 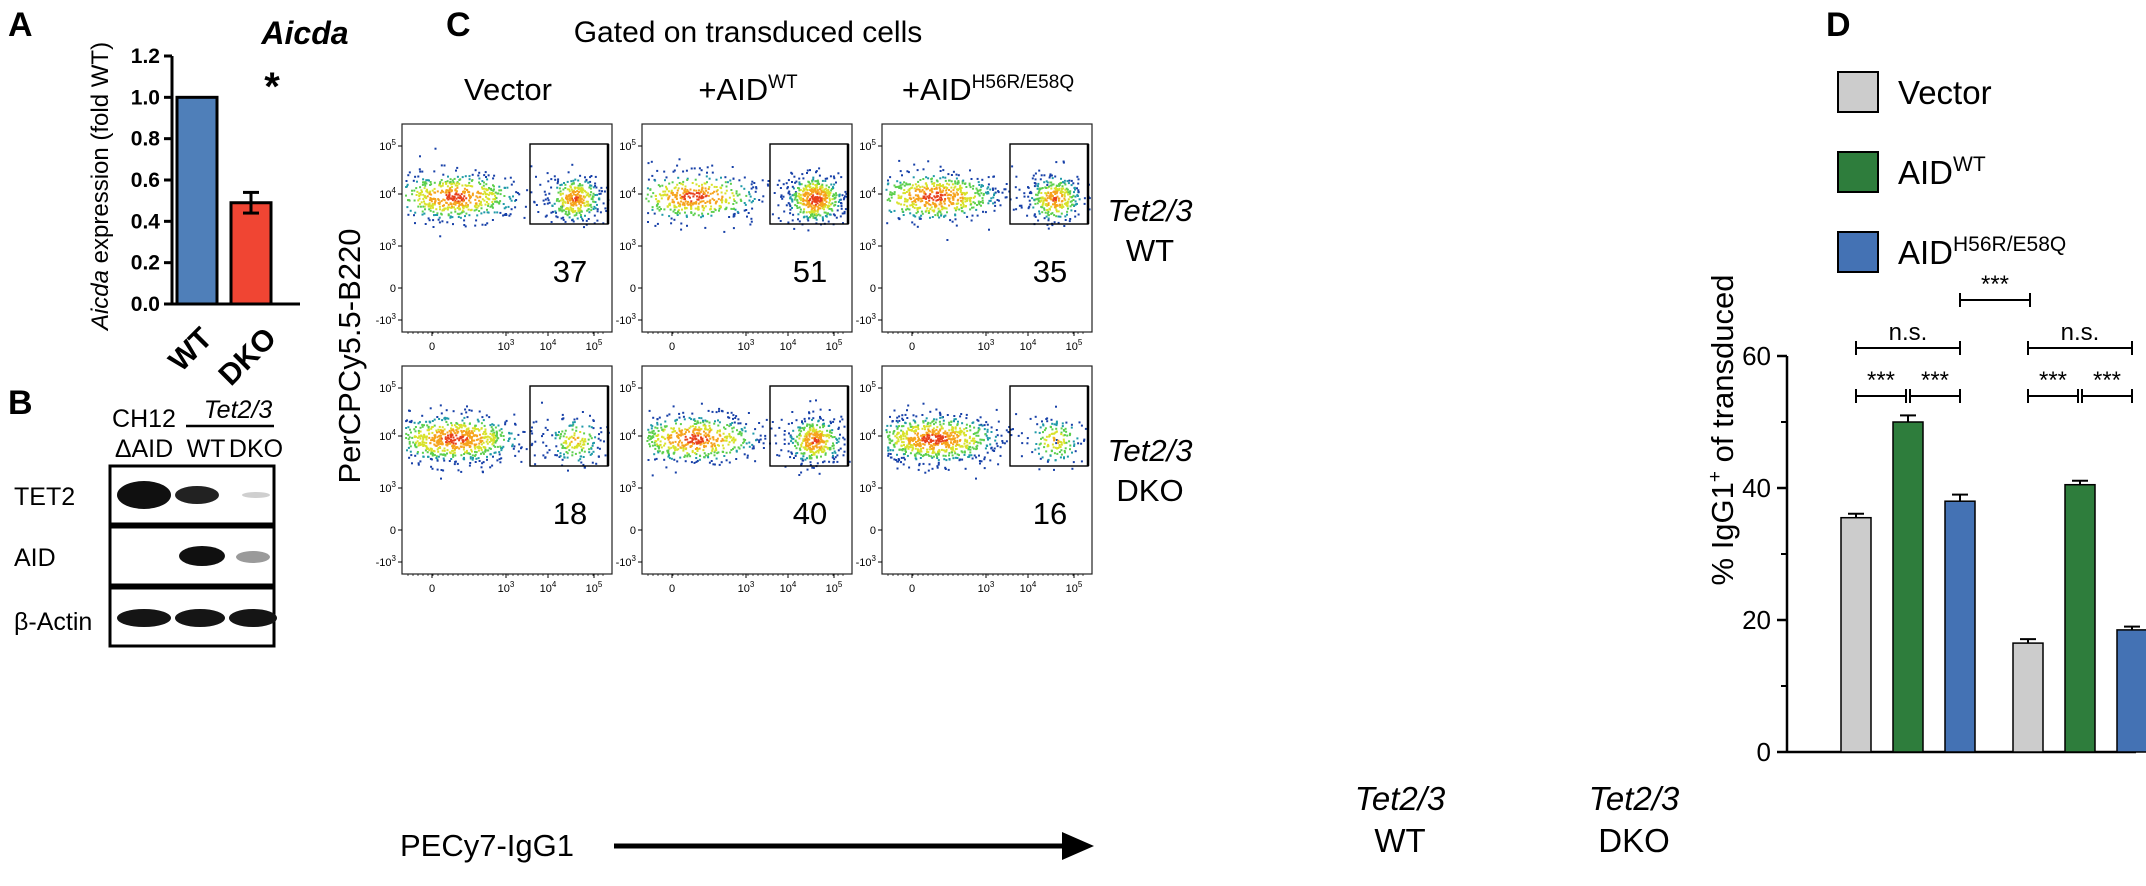 What do you see at coordinates (1722, 430) in the screenshot?
I see `panel-d-ylabel: % IgG1+ of transduced` at bounding box center [1722, 430].